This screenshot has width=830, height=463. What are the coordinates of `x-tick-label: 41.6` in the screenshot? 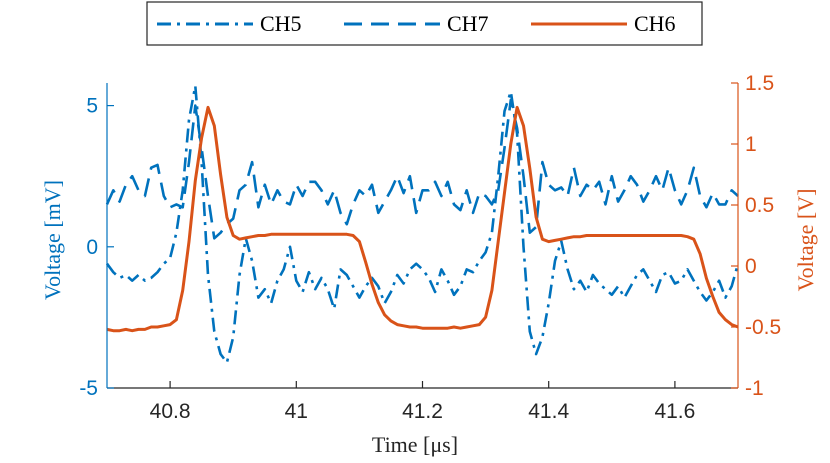 It's located at (674, 411).